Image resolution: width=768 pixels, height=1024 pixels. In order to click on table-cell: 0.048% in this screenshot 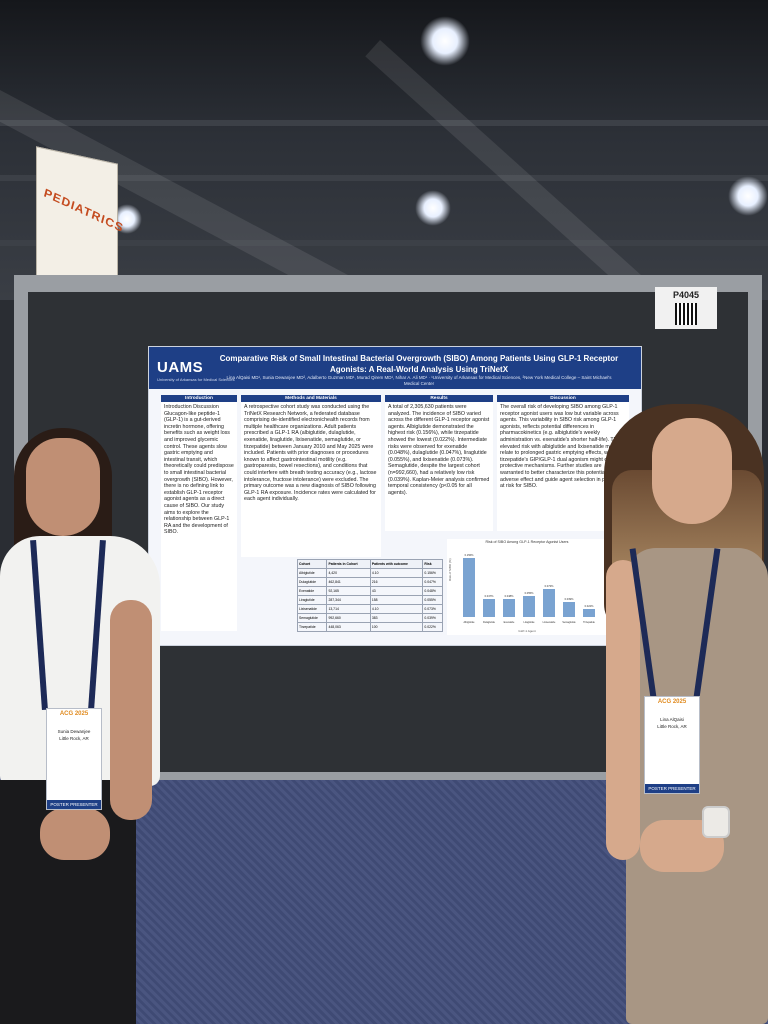, I will do `click(432, 591)`.